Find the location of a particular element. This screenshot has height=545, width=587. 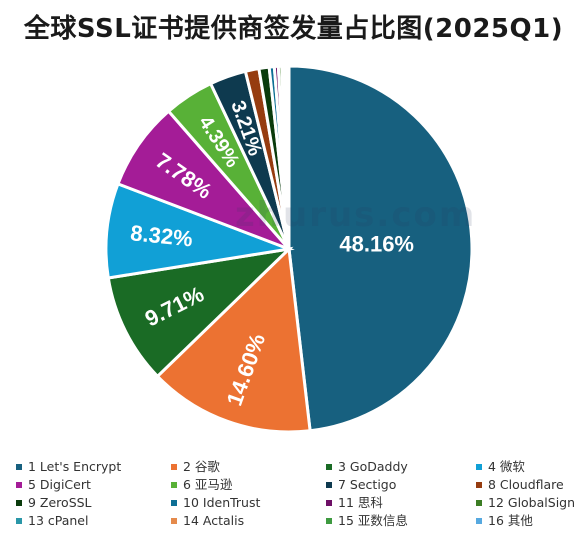

legend-entry: 13 cPanel is located at coordinates (93, 521).